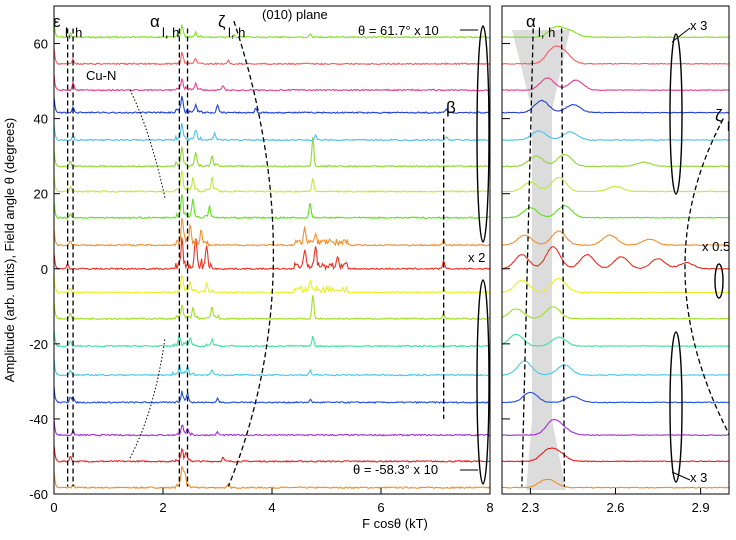  What do you see at coordinates (489, 507) in the screenshot?
I see `x-tick-label-left: 8` at bounding box center [489, 507].